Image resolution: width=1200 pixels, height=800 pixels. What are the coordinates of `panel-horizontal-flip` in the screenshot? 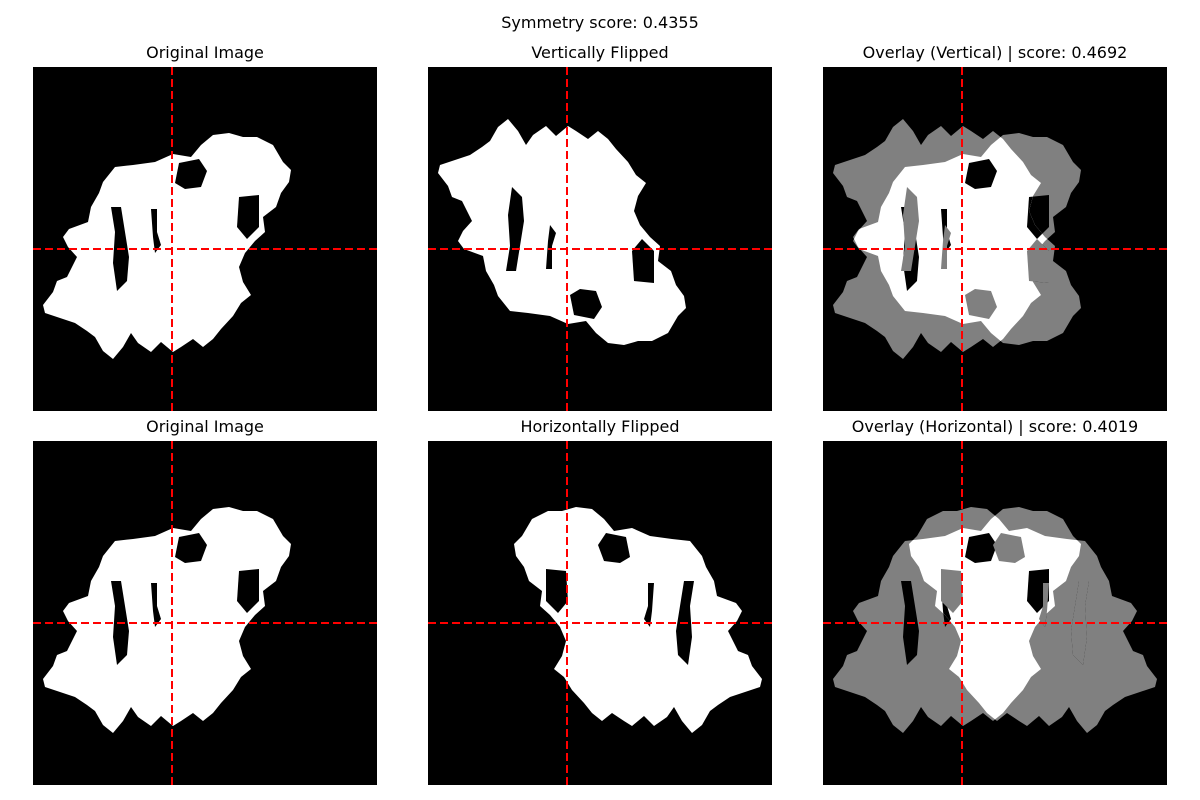 It's located at (600, 613).